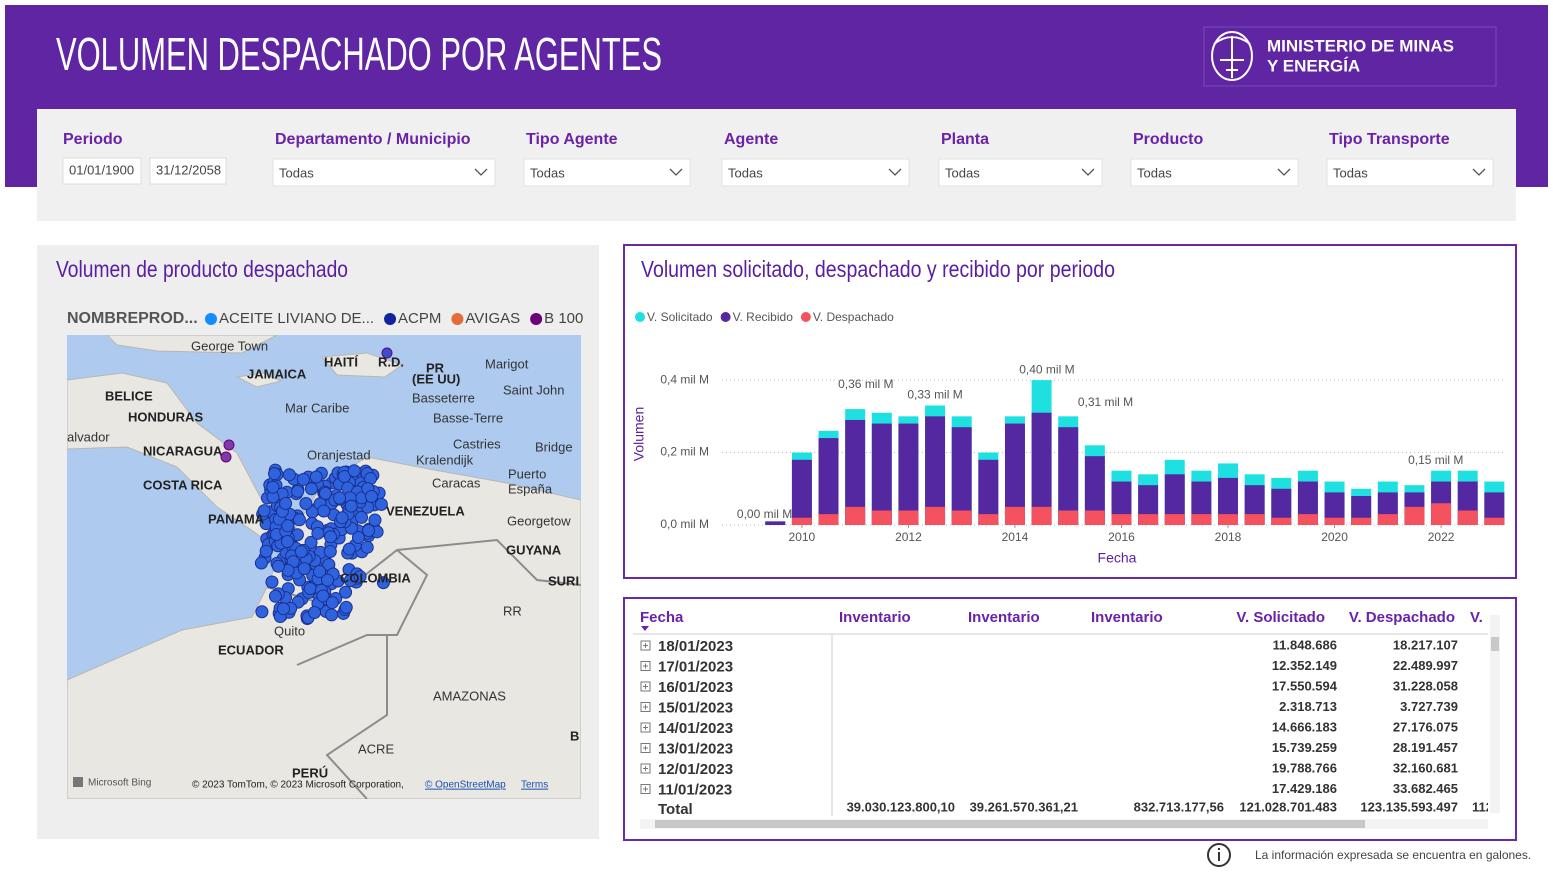 The height and width of the screenshot is (872, 1553). Describe the element at coordinates (1280, 617) in the screenshot. I see `column-header: V. Solicitado` at that location.